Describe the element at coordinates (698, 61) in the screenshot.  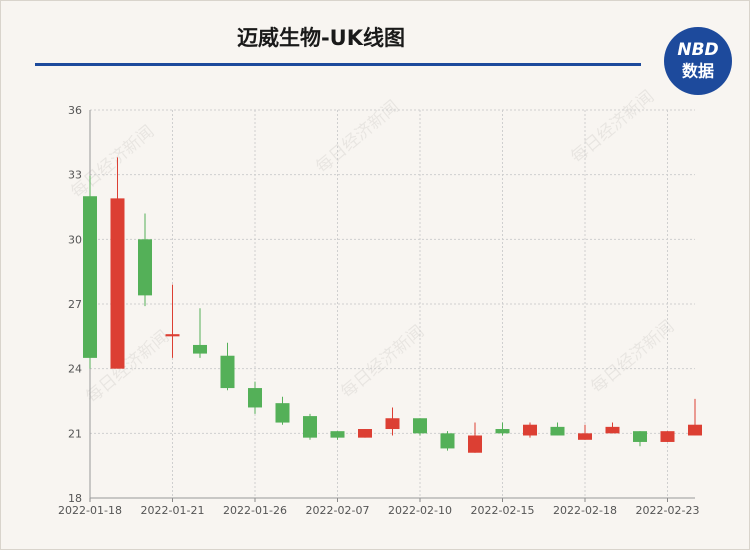
I see `logo-badge` at that location.